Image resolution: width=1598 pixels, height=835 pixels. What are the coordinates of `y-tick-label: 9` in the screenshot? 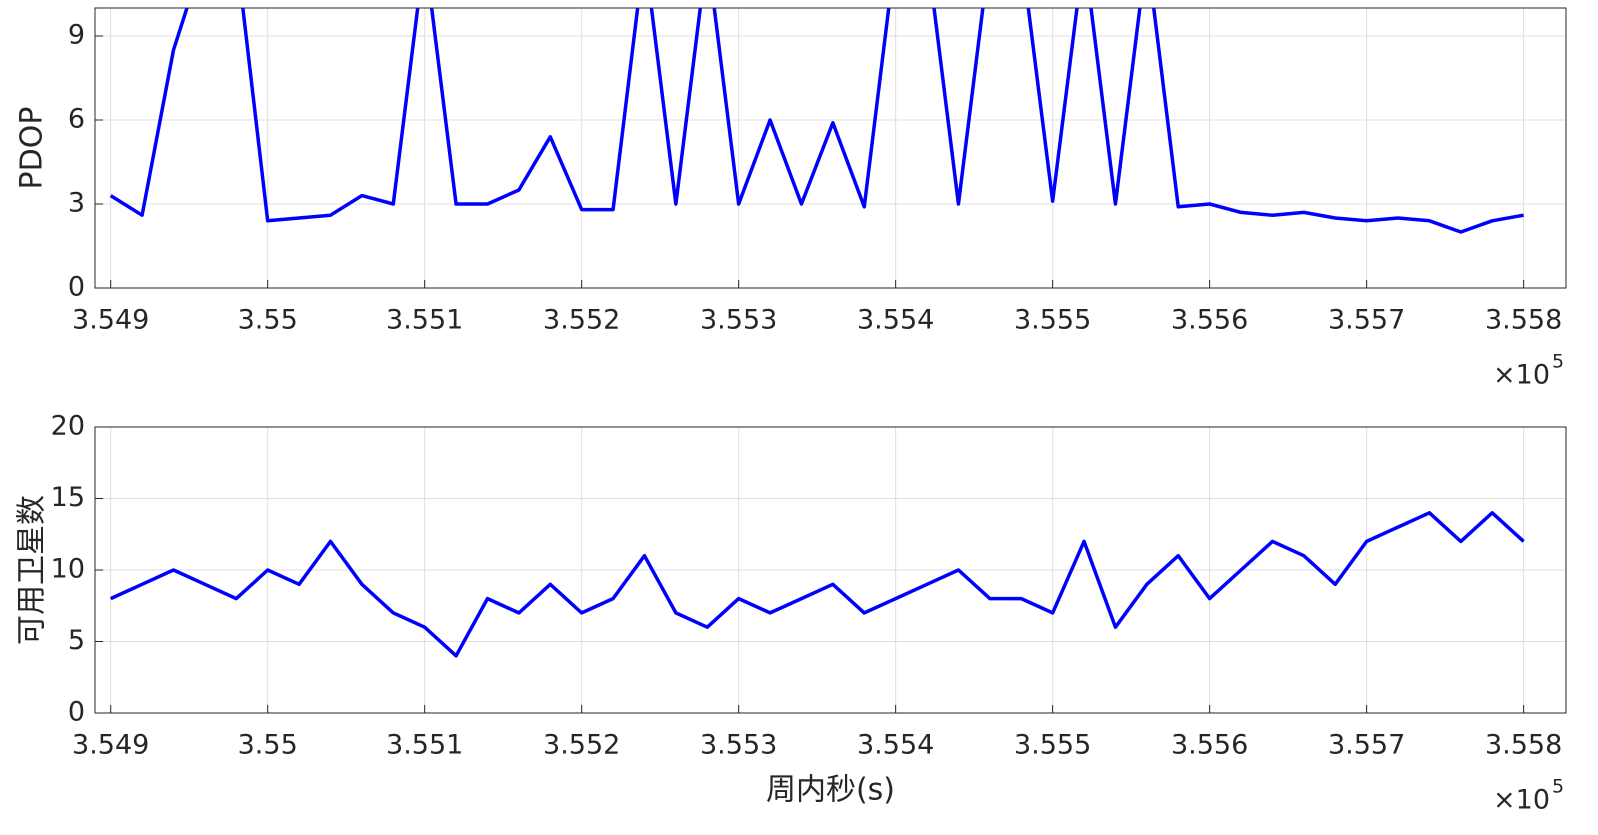 It's located at (76, 35).